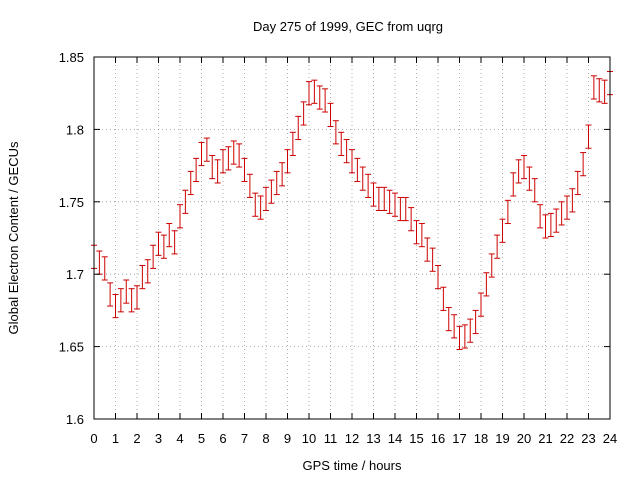 The width and height of the screenshot is (640, 480). I want to click on x-tick-label: 16, so click(438, 438).